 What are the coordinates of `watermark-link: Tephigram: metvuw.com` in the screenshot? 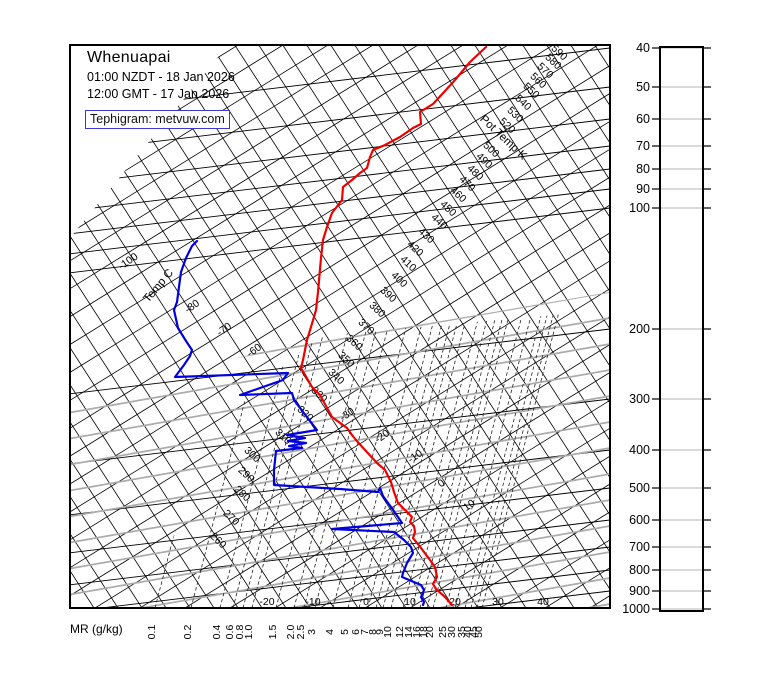 It's located at (157, 119).